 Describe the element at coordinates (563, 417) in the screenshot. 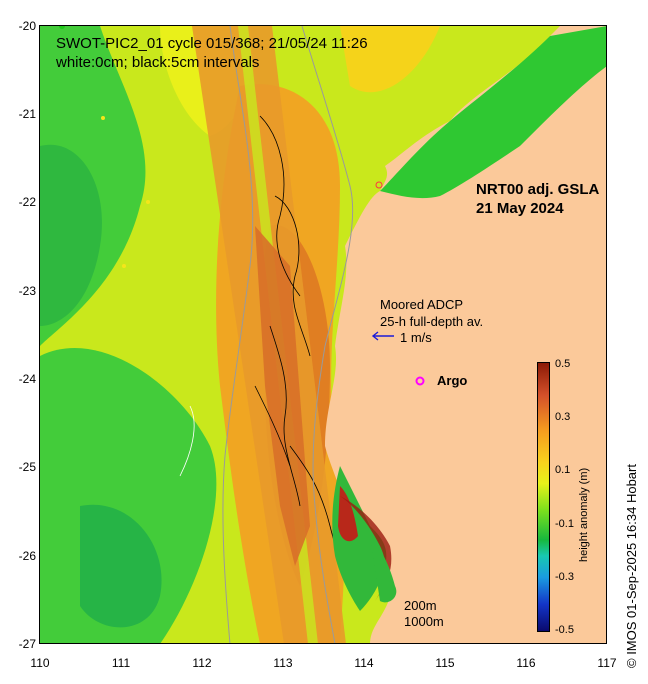

I see `colorbar-tick: 0.3` at that location.